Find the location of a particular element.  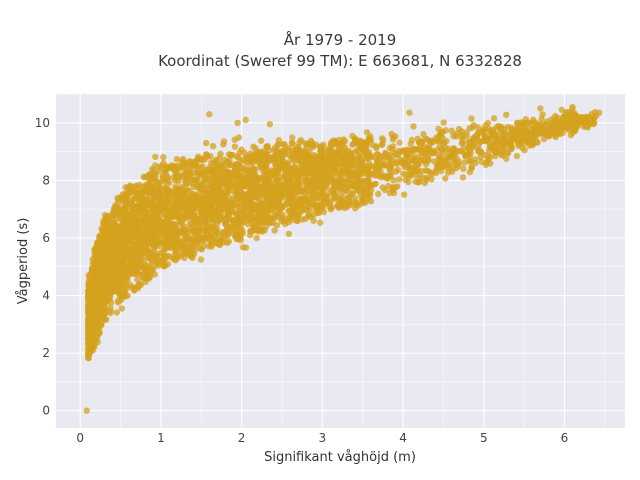

x-tick-label: 3 is located at coordinates (323, 438).